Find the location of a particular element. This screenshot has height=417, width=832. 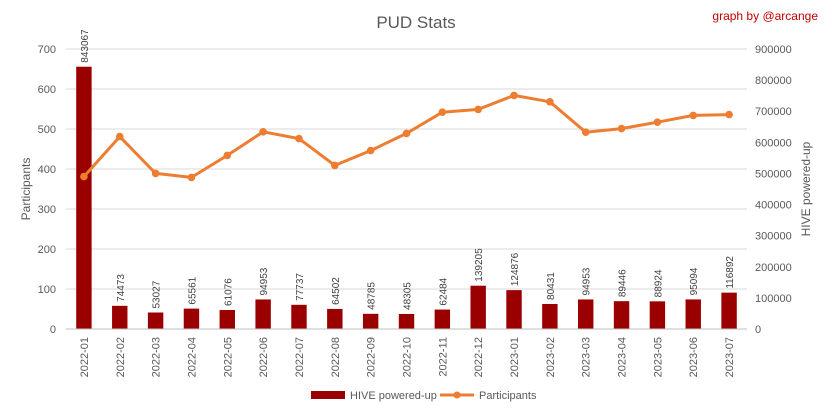

y-tick-label: 100 is located at coordinates (47, 290).